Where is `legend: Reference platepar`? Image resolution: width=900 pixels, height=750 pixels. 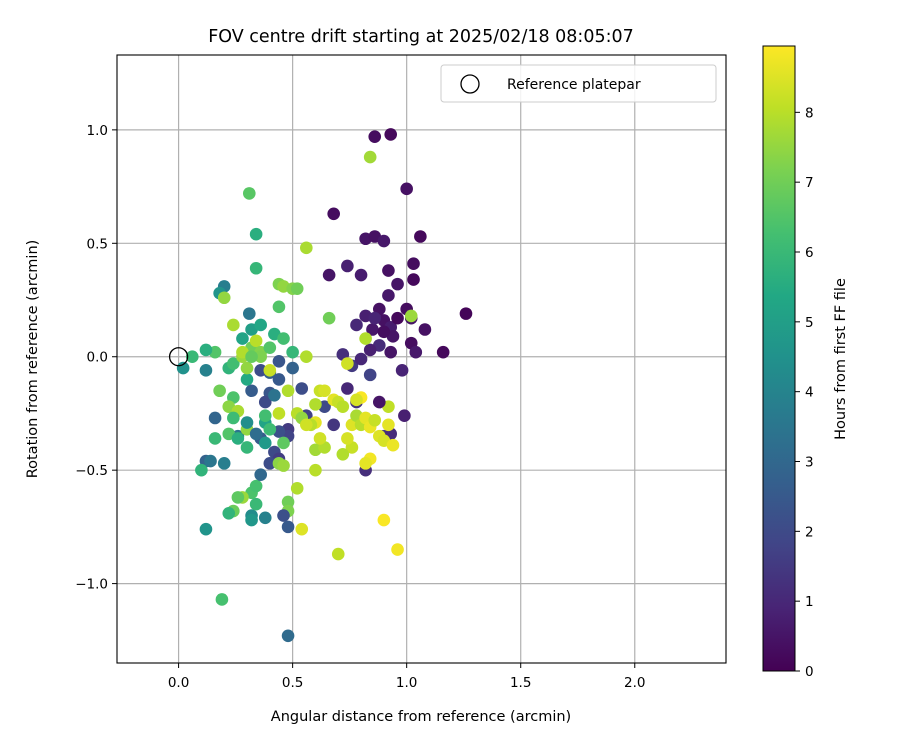 legend: Reference platepar is located at coordinates (578, 83).